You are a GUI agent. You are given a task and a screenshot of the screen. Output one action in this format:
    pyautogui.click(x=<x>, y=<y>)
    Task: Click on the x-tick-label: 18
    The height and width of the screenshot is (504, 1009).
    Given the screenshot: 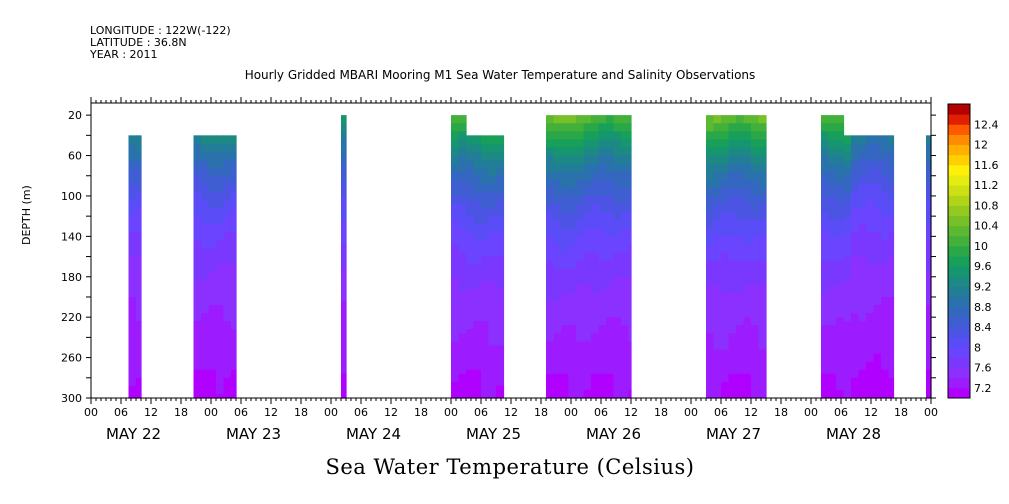 What is the action you would take?
    pyautogui.click(x=781, y=412)
    